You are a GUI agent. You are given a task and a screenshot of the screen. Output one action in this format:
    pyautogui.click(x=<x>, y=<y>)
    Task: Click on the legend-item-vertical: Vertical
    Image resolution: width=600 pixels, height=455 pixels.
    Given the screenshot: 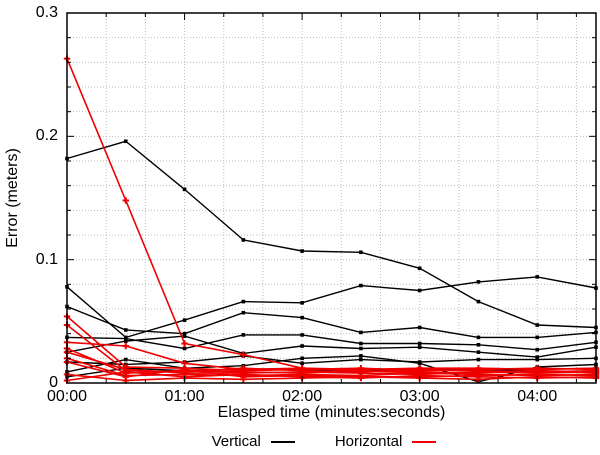 What is the action you would take?
    pyautogui.click(x=253, y=441)
    